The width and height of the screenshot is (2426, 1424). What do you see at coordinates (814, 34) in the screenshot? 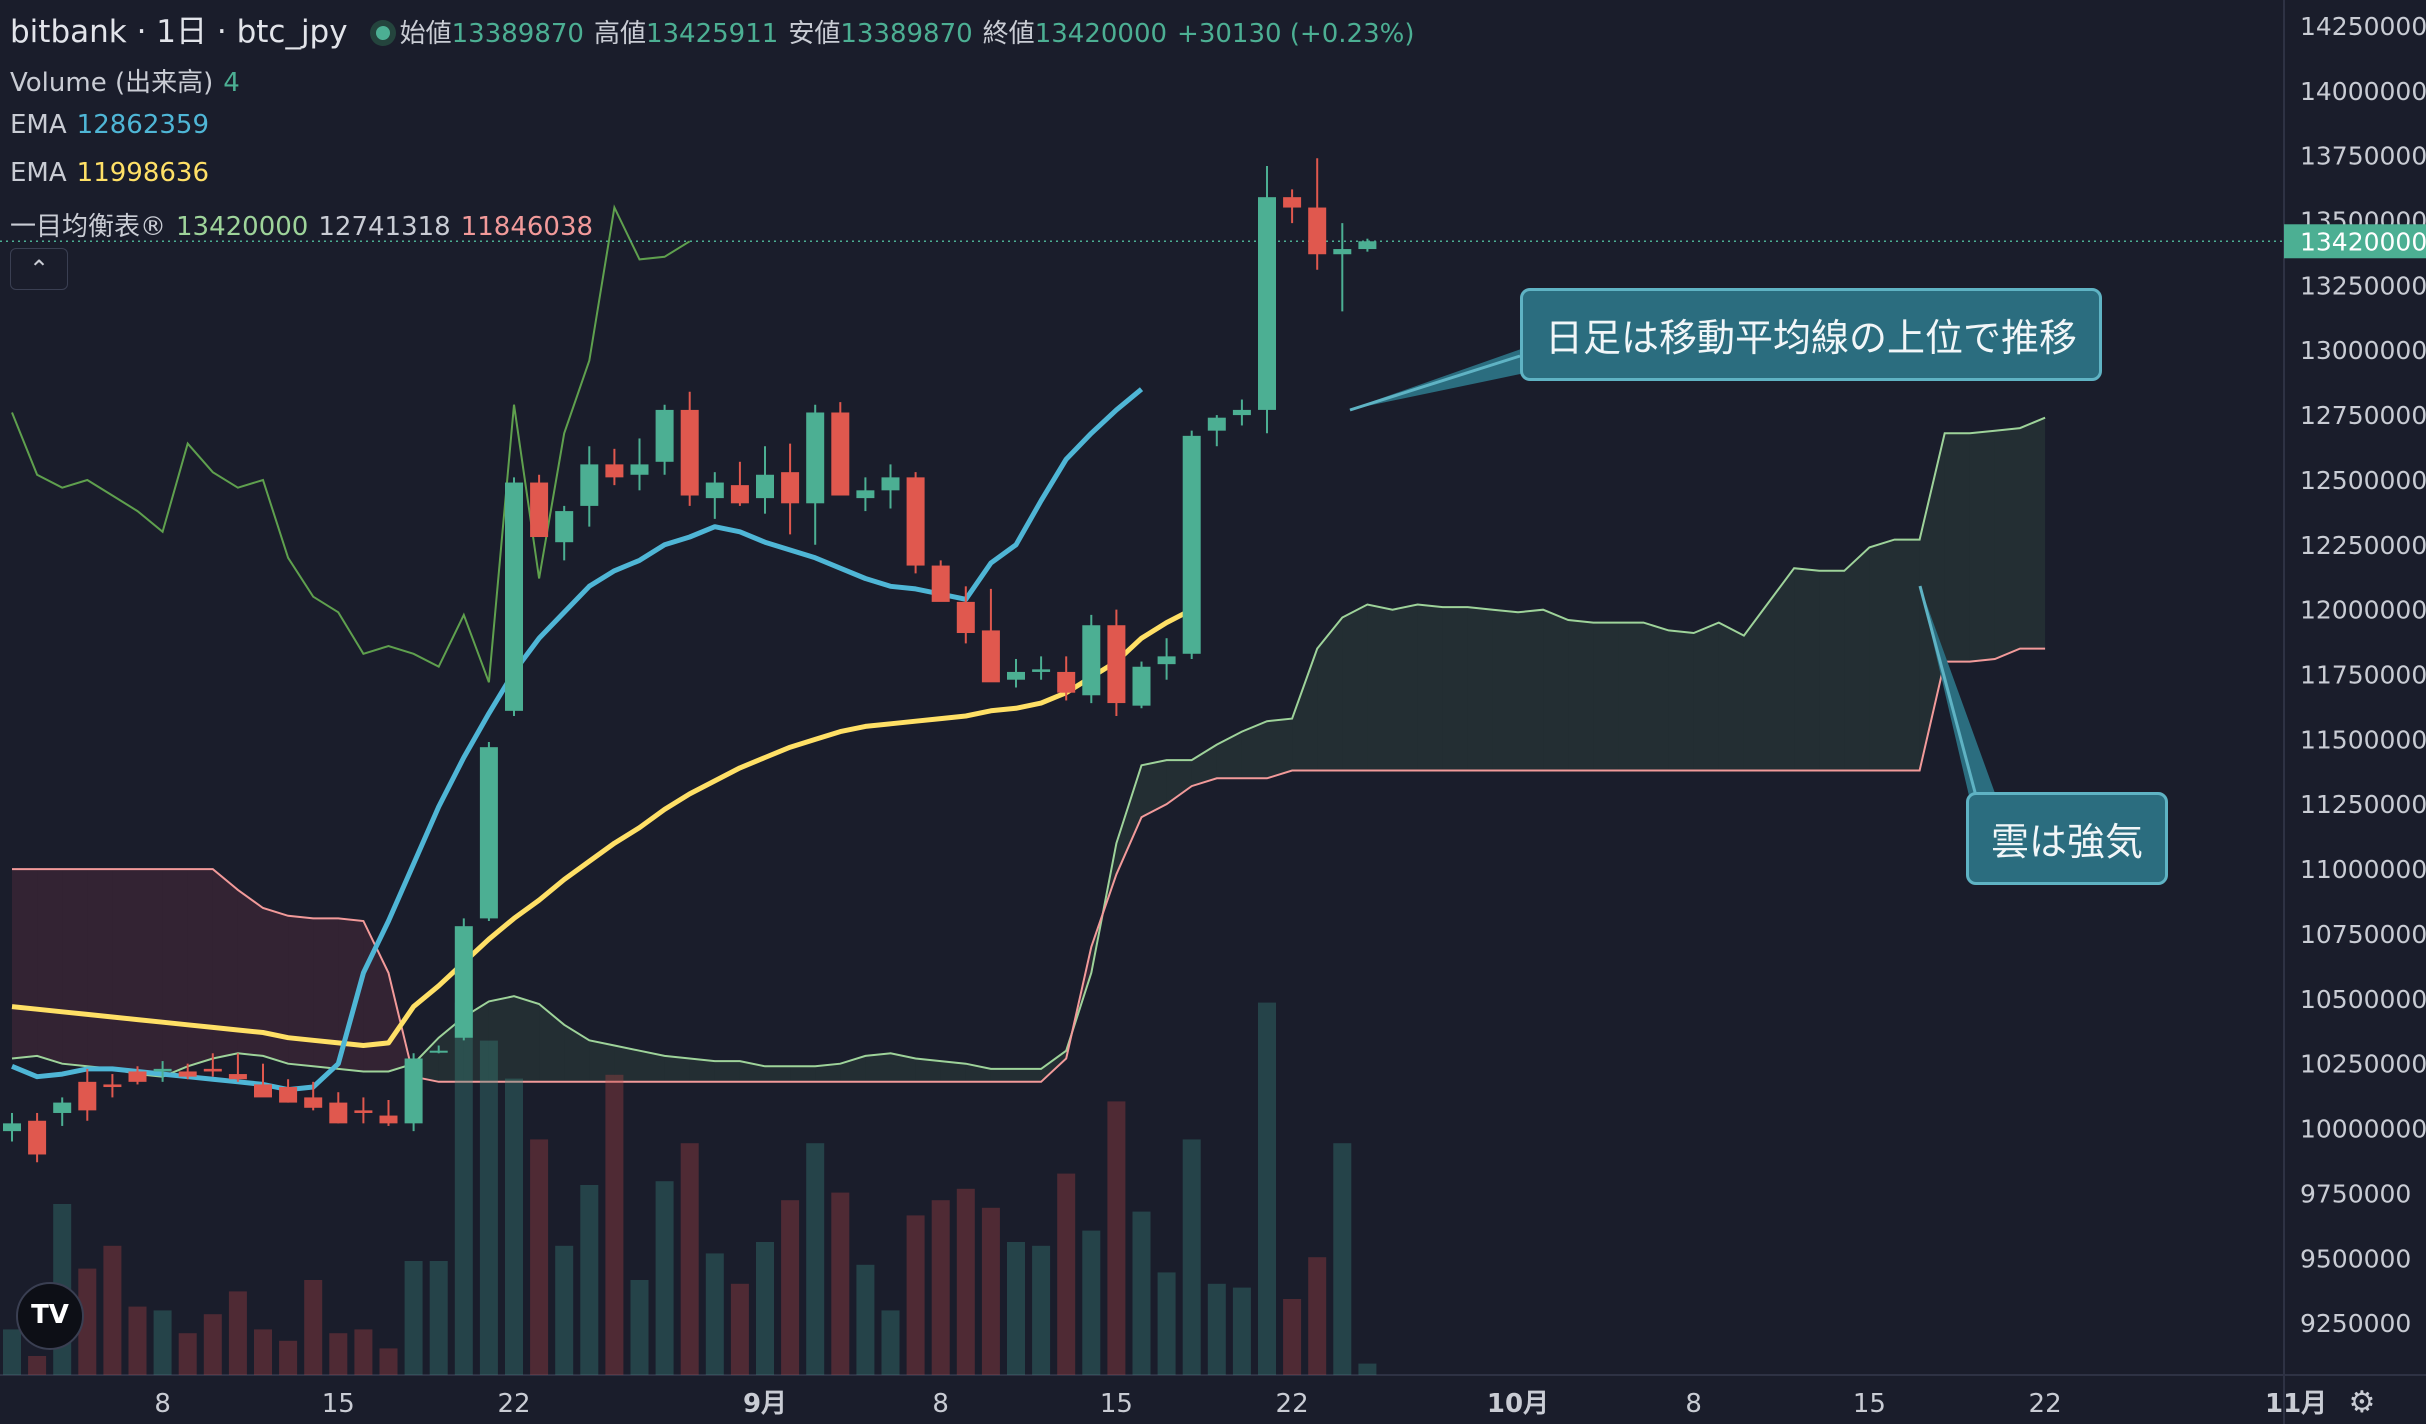
I see `low-label: 安値` at bounding box center [814, 34].